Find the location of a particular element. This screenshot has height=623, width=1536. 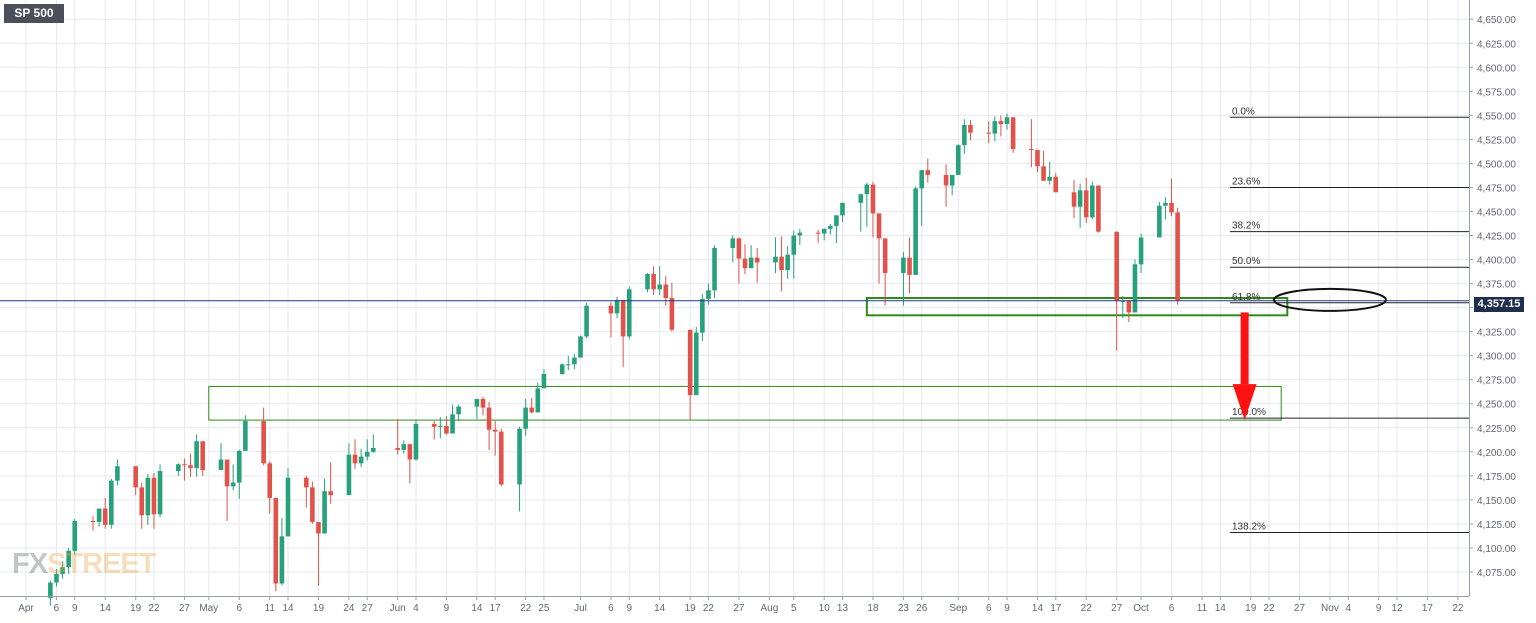

support-zone-lower is located at coordinates (745, 403).